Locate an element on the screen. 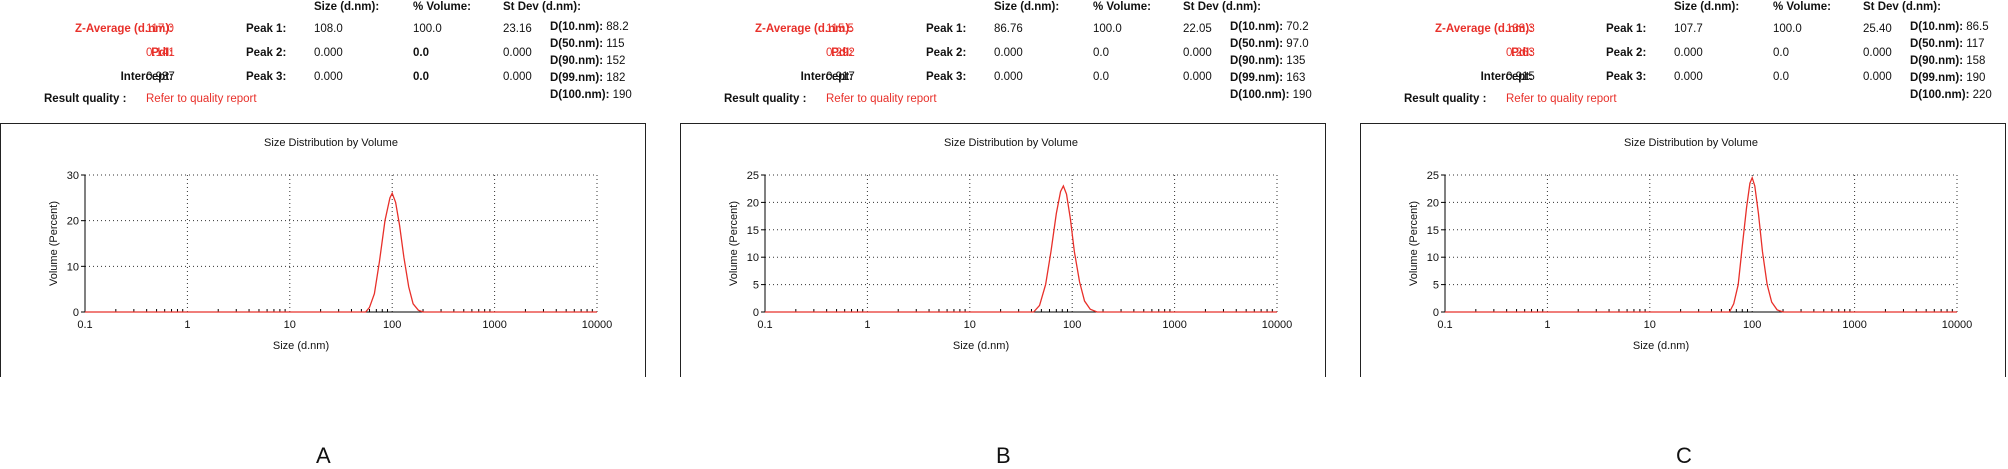 The height and width of the screenshot is (469, 2008). intercept-value: 0.917 is located at coordinates (840, 77).